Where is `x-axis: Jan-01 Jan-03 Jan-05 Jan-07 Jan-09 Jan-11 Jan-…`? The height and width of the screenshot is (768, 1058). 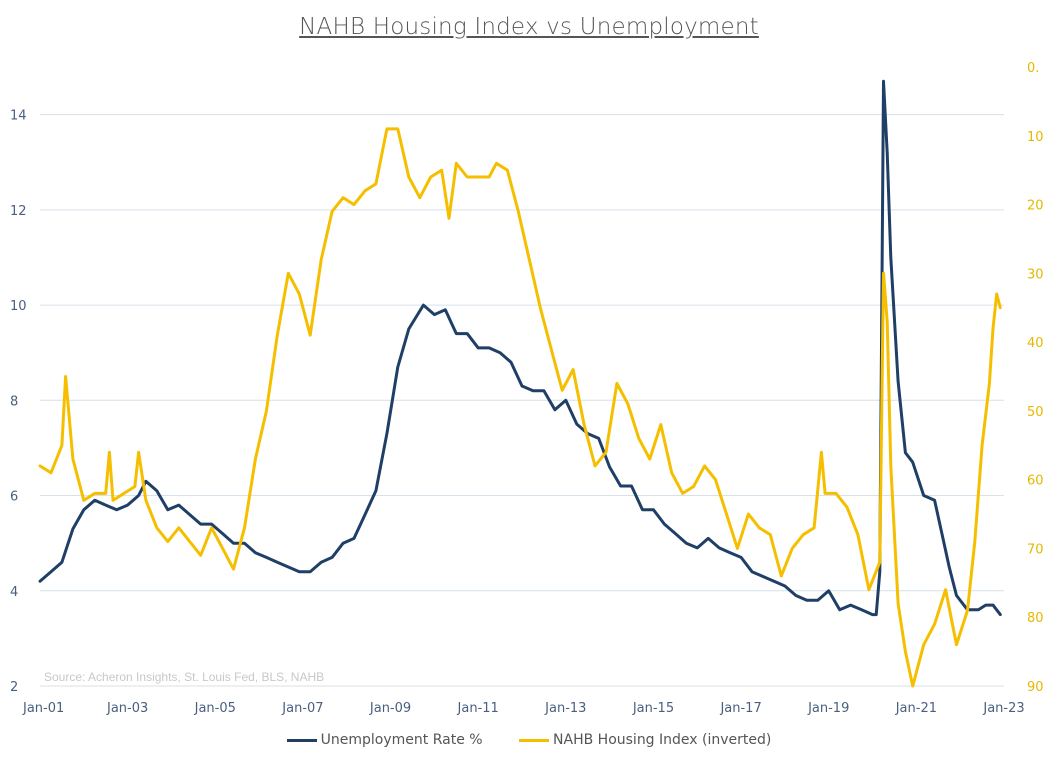 x-axis: Jan-01 Jan-03 Jan-05 Jan-07 Jan-09 Jan-11 Jan-… is located at coordinates (523, 708).